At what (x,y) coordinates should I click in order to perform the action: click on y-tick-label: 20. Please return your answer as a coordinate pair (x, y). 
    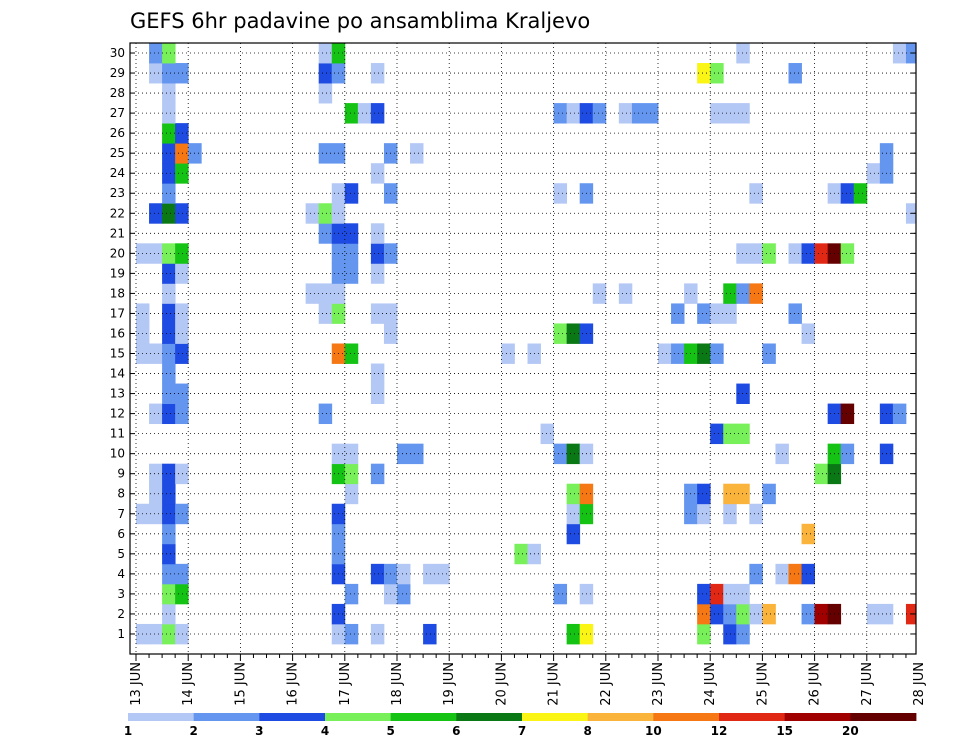
    Looking at the image, I should click on (117, 253).